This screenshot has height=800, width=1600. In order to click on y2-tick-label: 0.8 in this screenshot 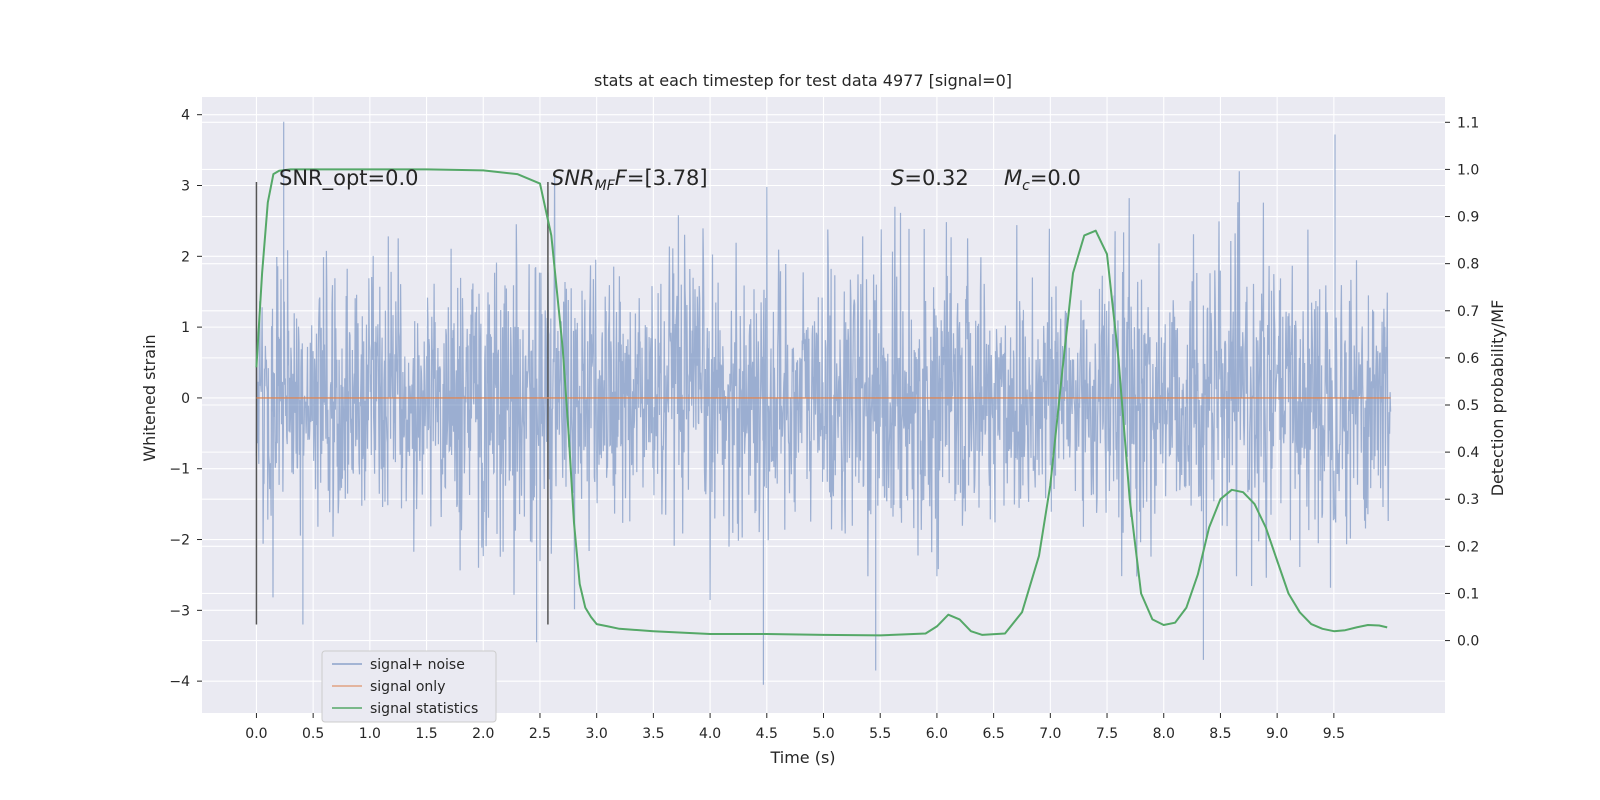, I will do `click(1468, 265)`.